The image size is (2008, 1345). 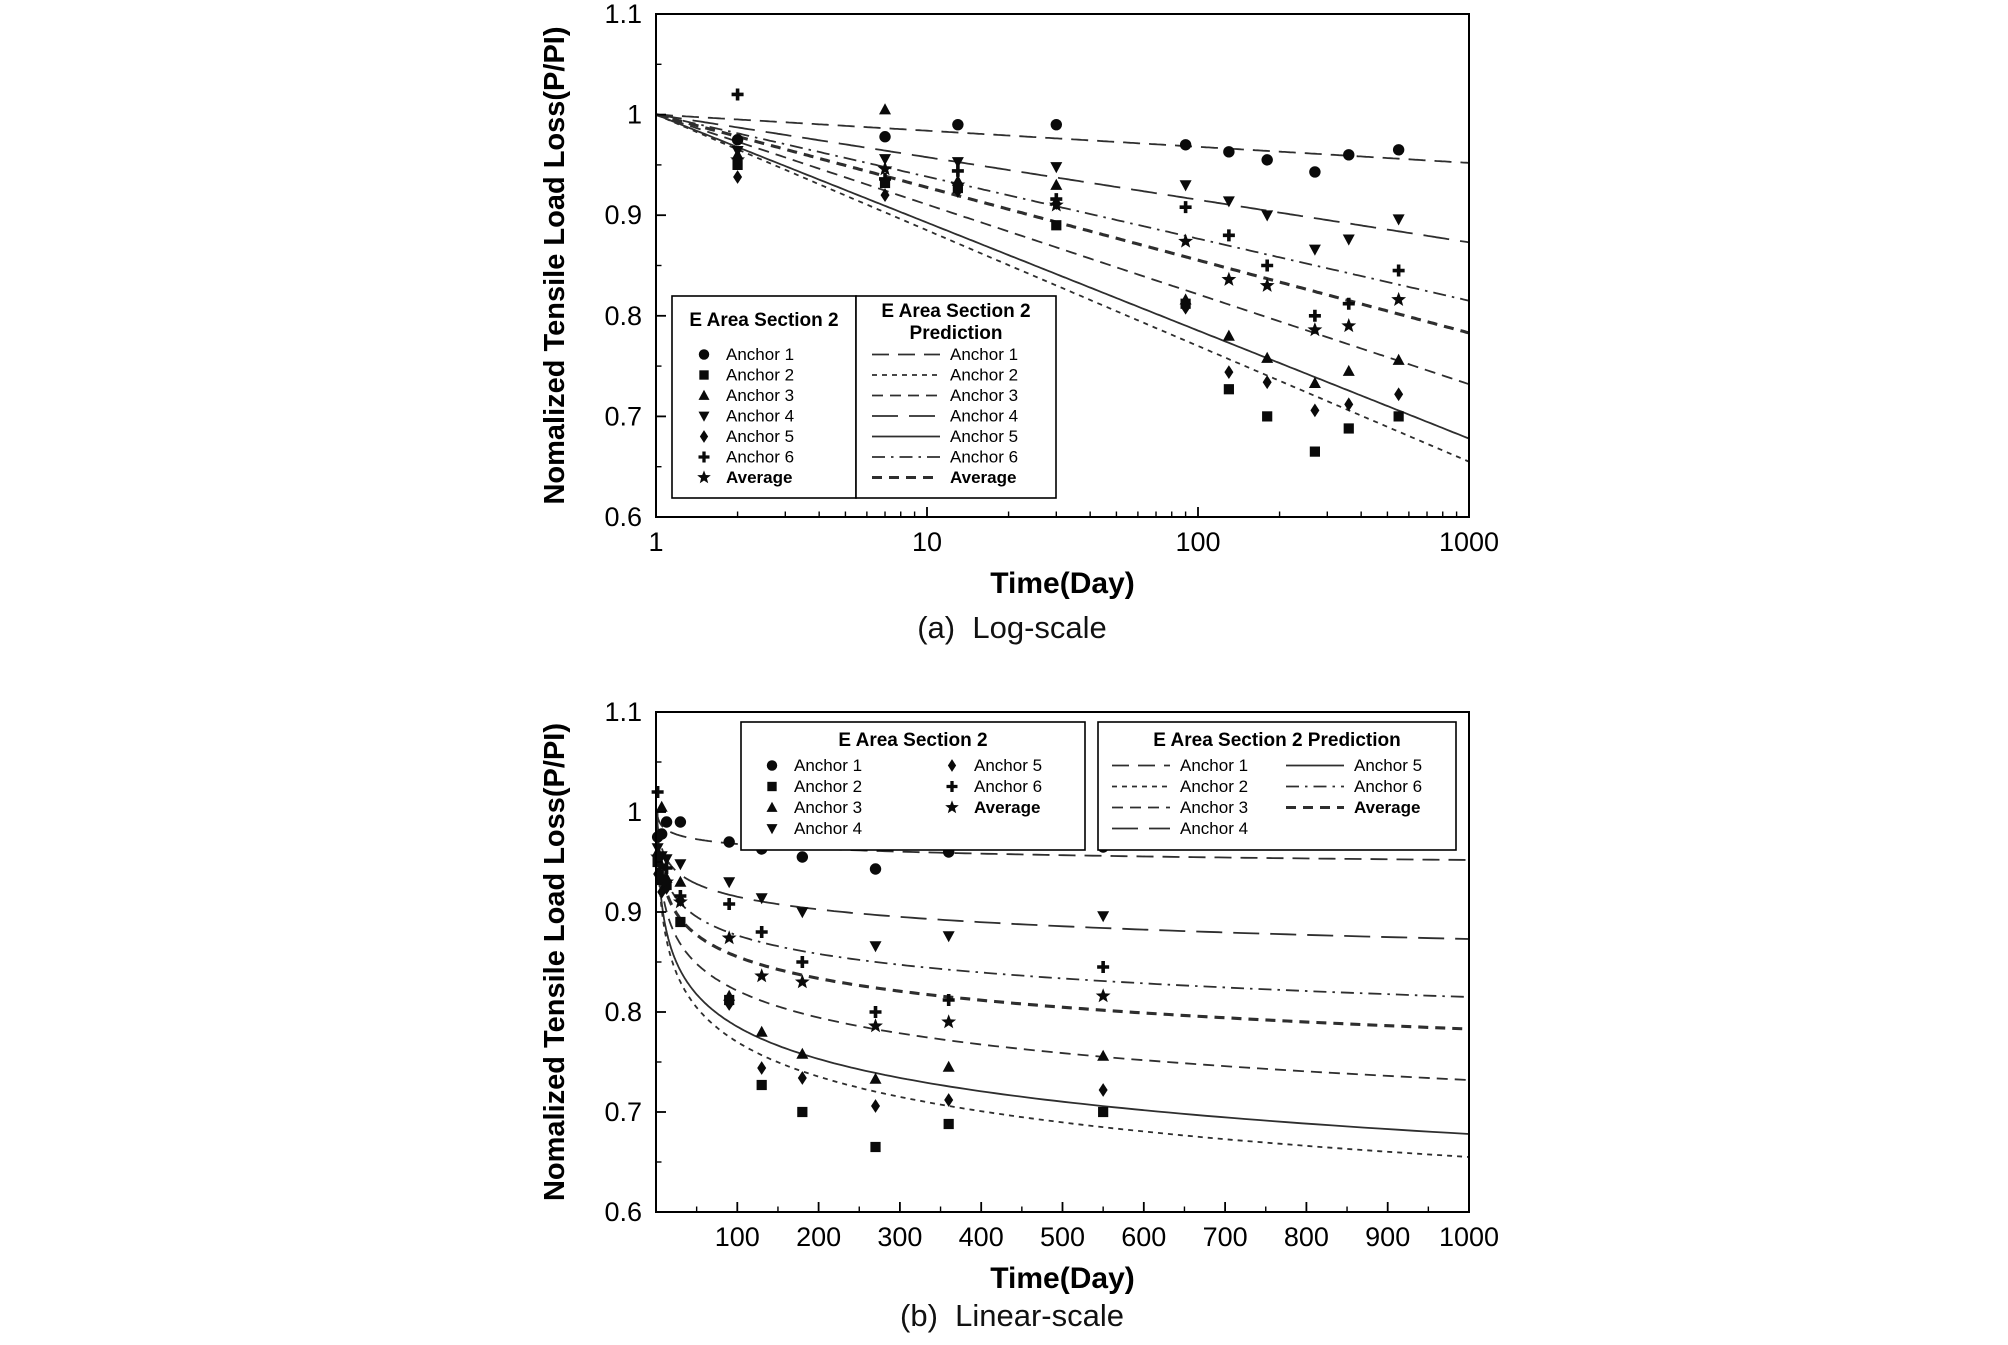 What do you see at coordinates (623, 416) in the screenshot?
I see `y-tick-label: 0.7` at bounding box center [623, 416].